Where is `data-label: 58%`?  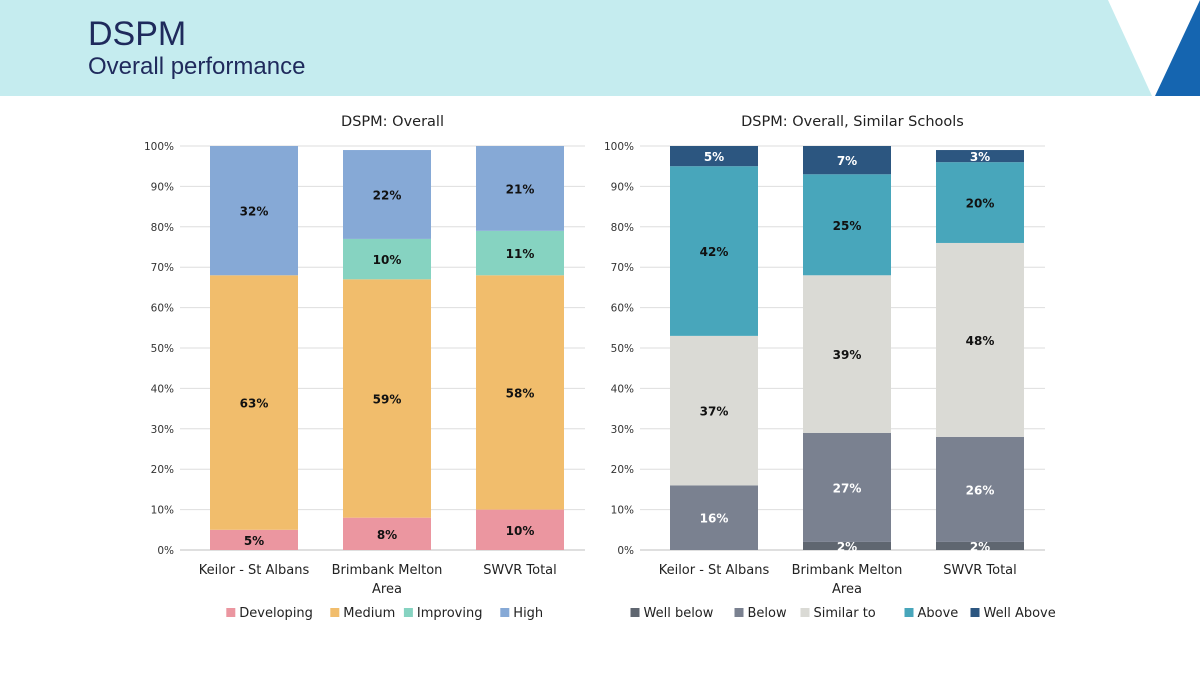 data-label: 58% is located at coordinates (520, 393).